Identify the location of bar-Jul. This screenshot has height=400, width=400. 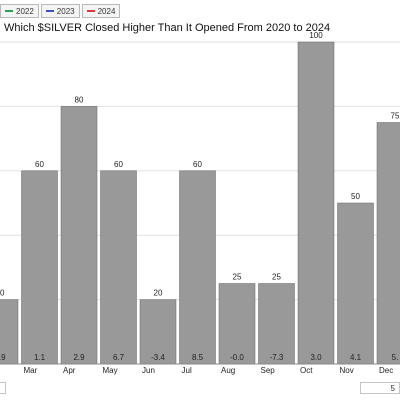
(197, 267).